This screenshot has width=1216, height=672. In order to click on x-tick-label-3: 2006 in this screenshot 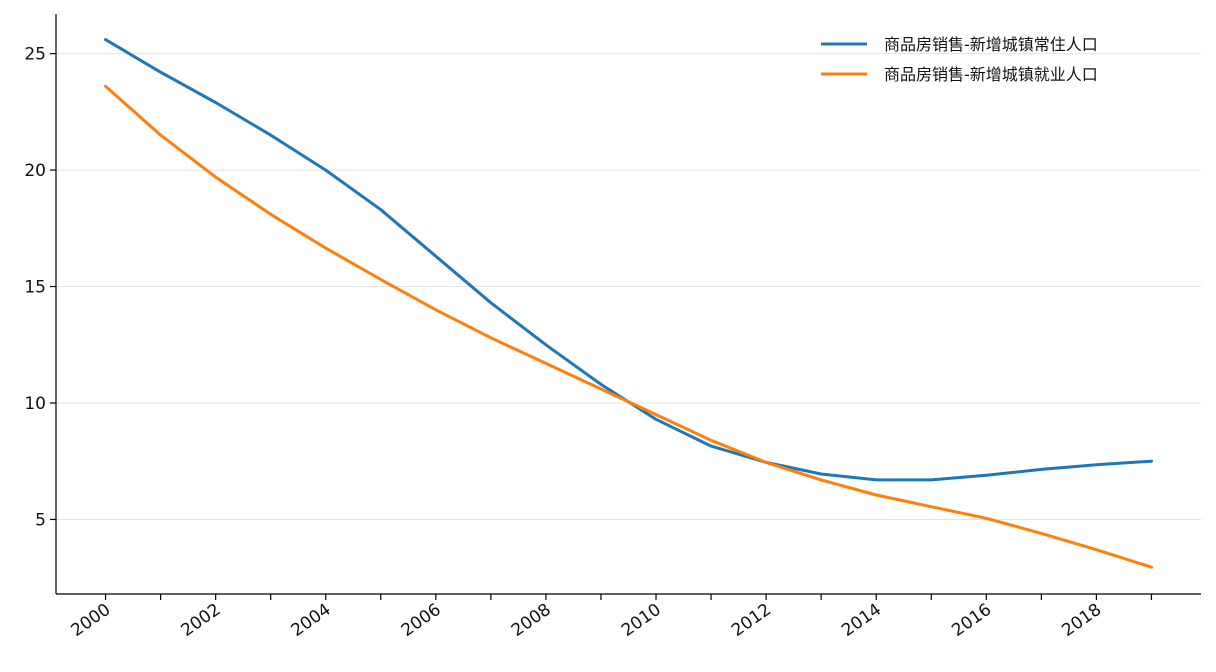, I will do `click(421, 620)`.